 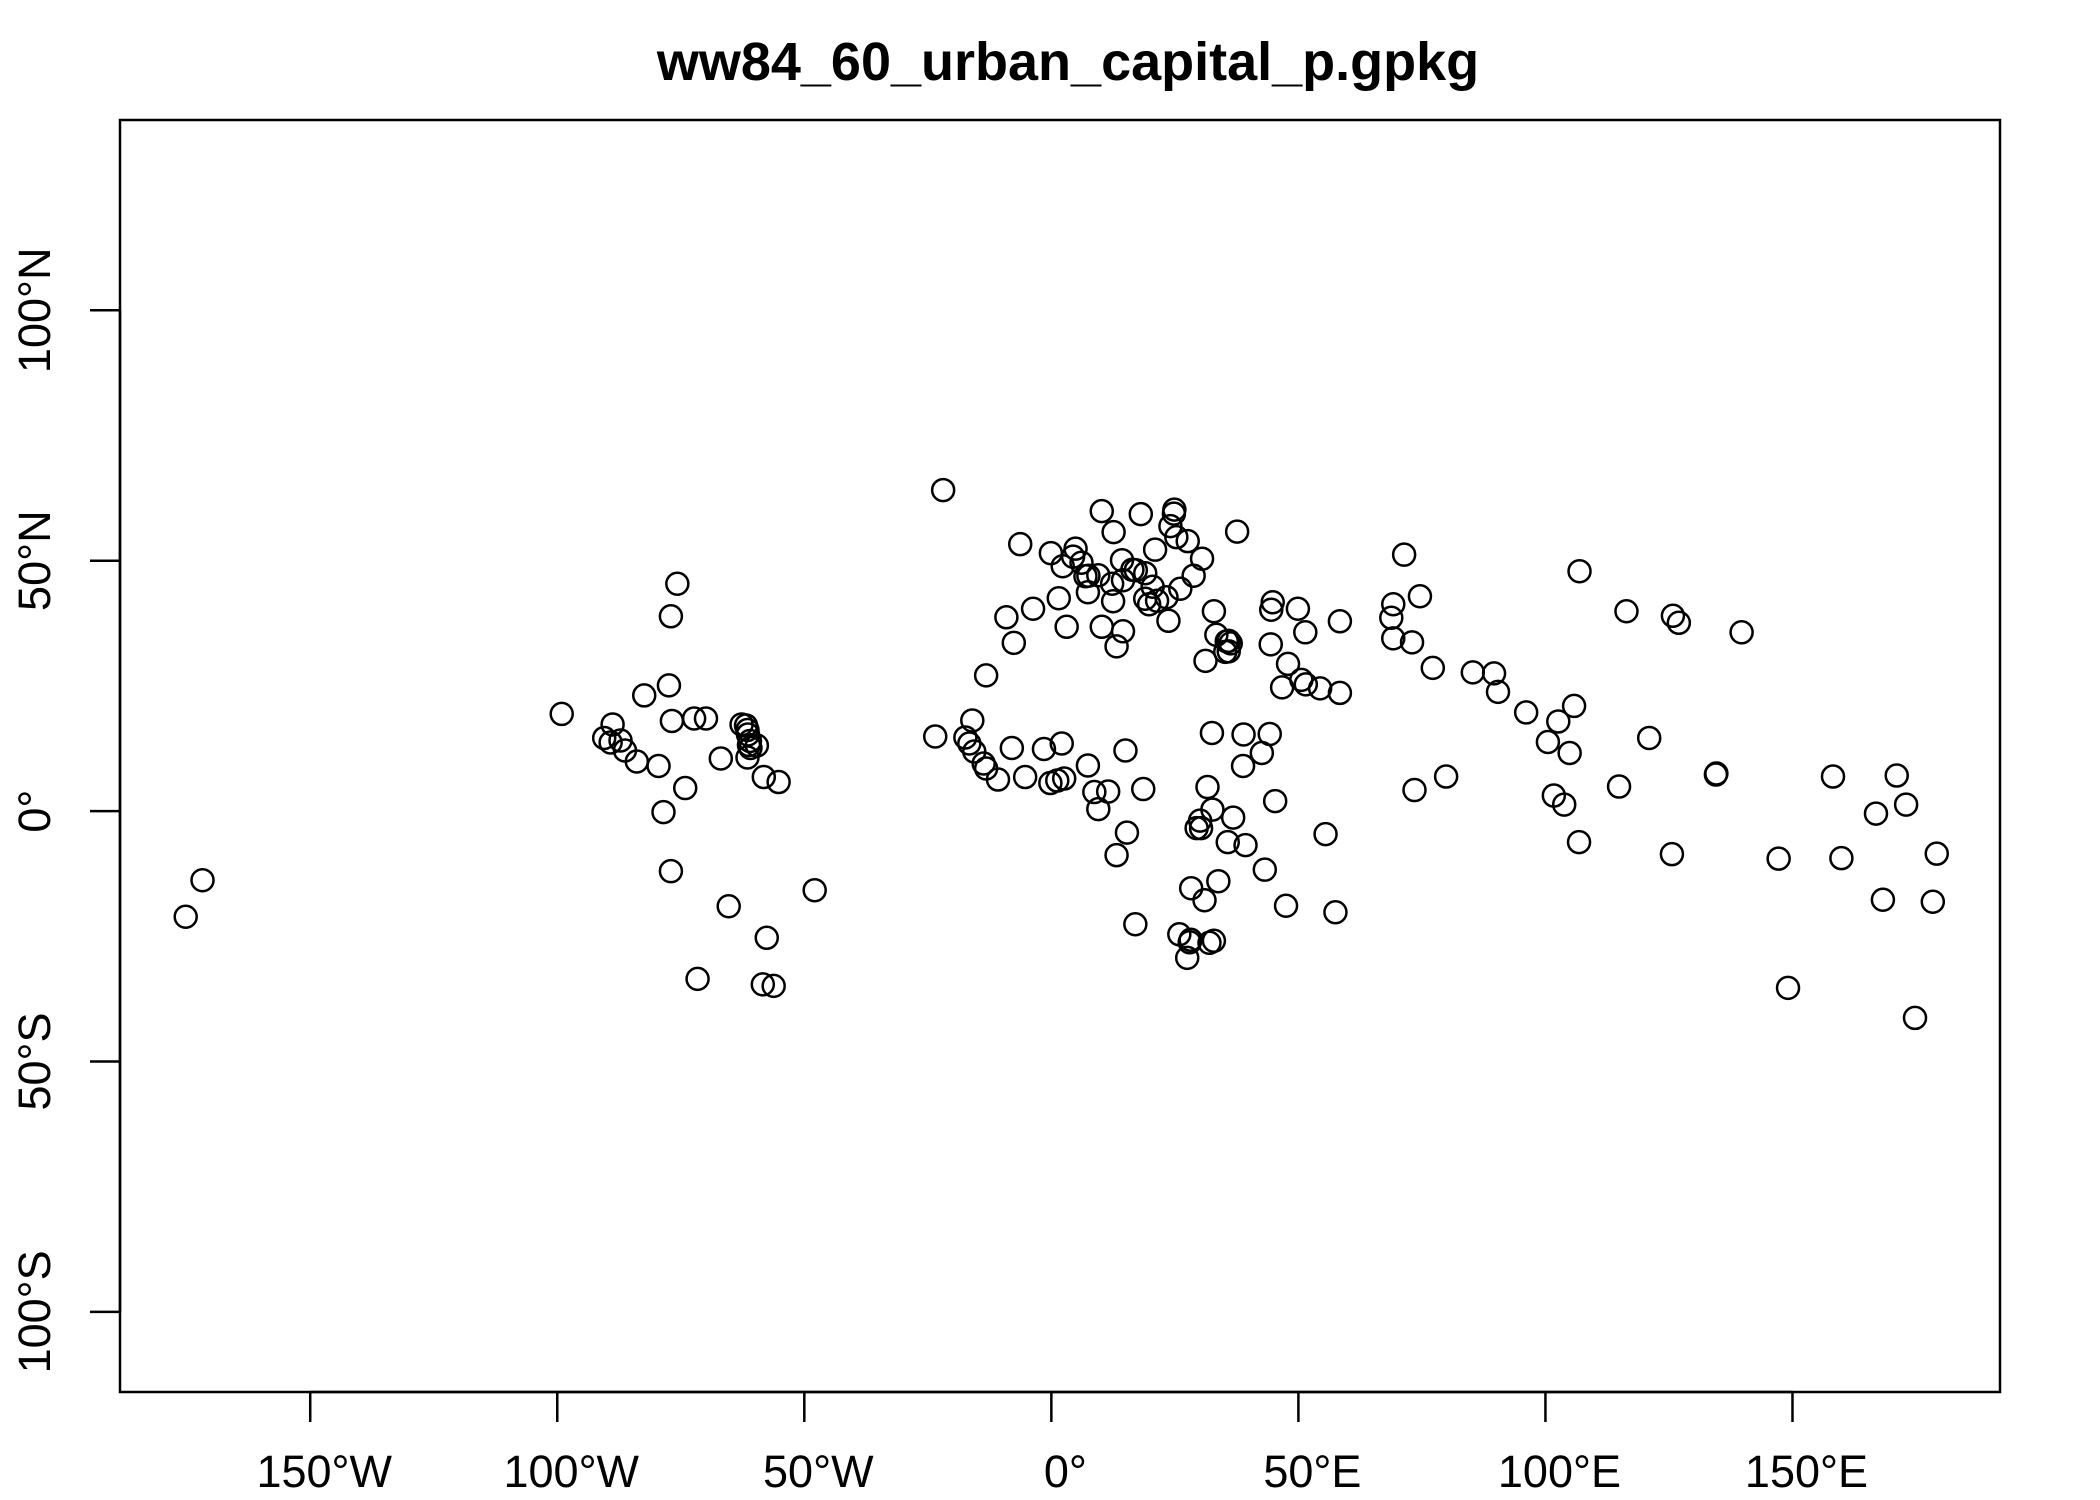 What do you see at coordinates (34, 311) in the screenshot?
I see `y-tick-label: 100°N` at bounding box center [34, 311].